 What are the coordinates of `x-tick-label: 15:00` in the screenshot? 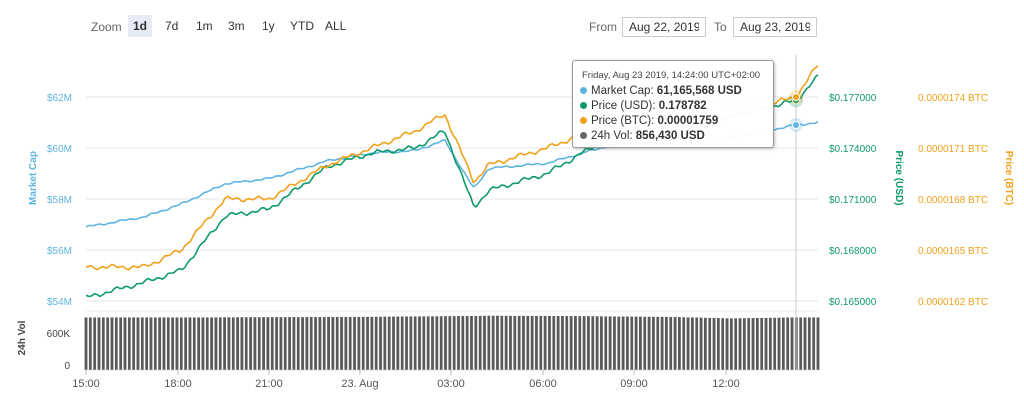 It's located at (86, 384).